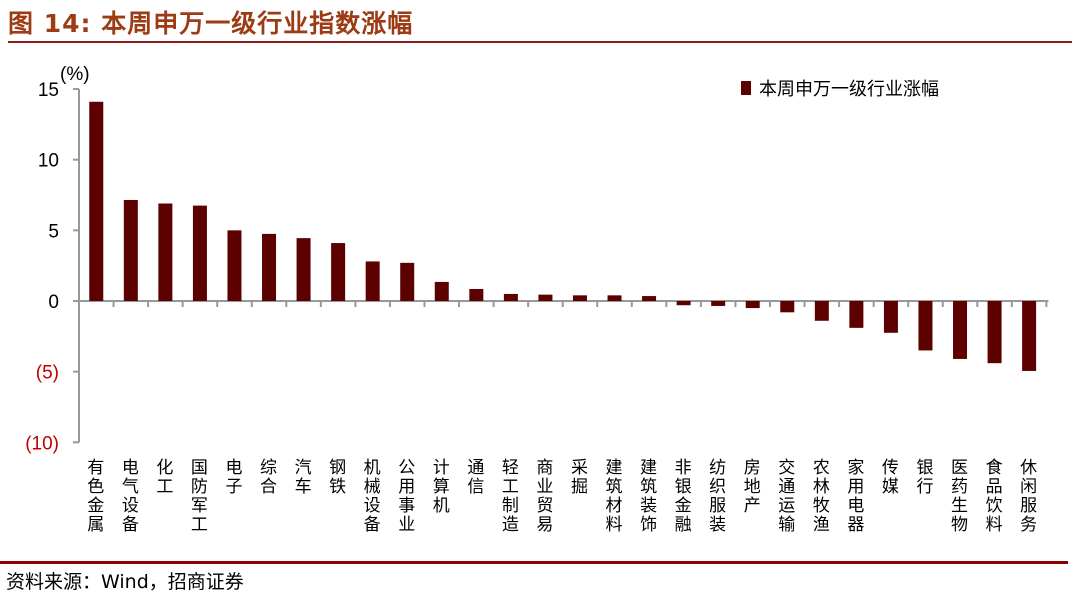 This screenshot has height=601, width=1080. What do you see at coordinates (303, 269) in the screenshot?
I see `bar-汽车` at bounding box center [303, 269].